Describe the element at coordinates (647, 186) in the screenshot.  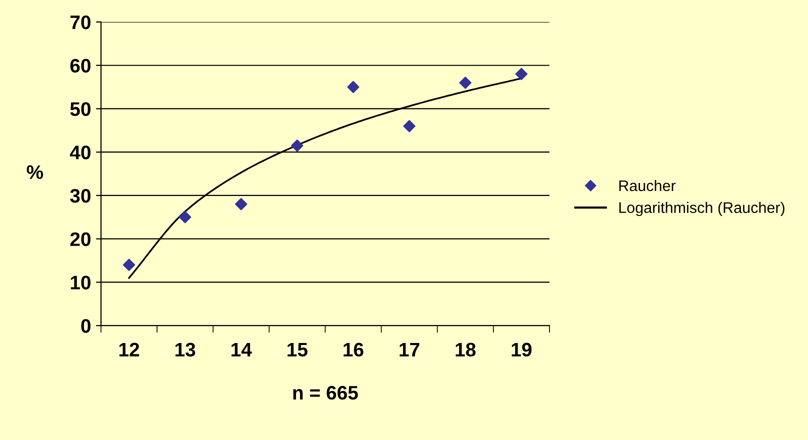
I see `legend-label: Raucher` at that location.